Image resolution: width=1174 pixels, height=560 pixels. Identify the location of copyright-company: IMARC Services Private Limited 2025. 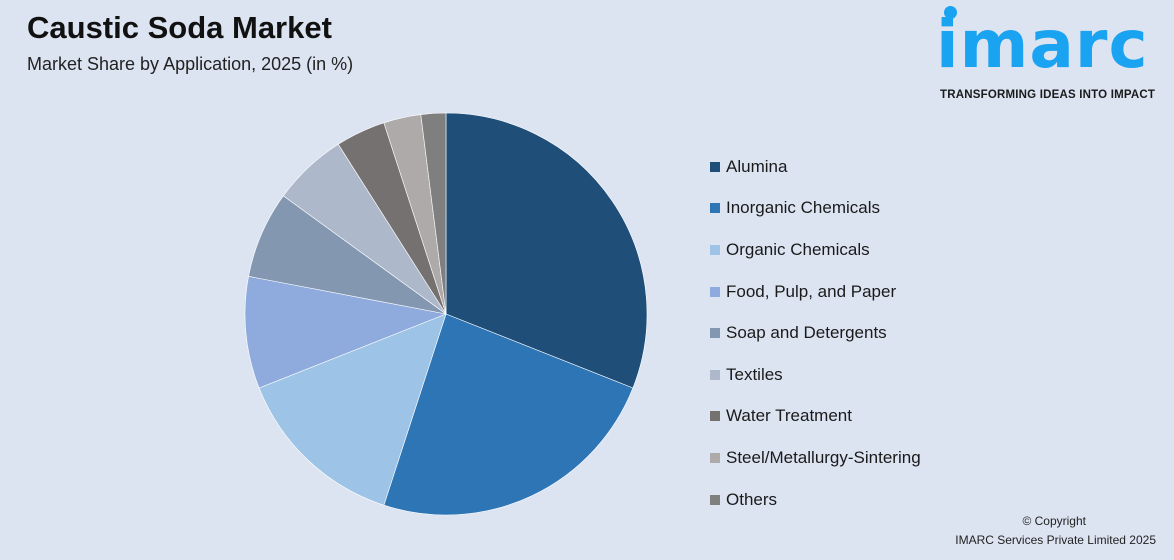
(1055, 540).